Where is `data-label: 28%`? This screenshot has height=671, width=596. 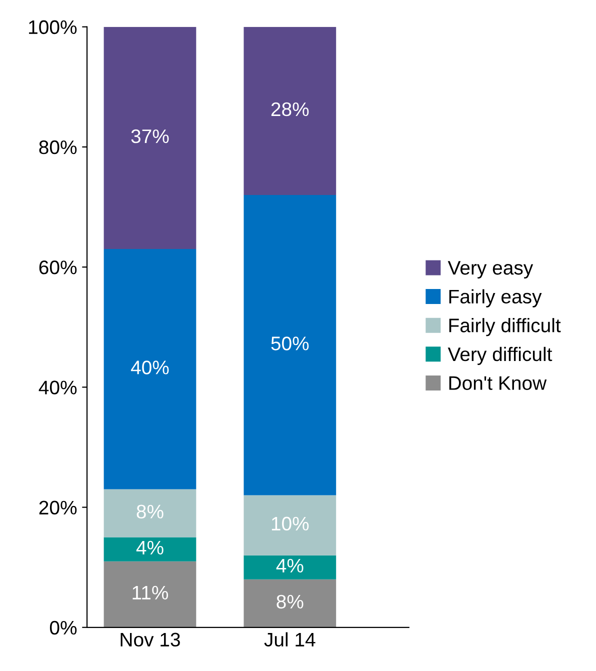 data-label: 28% is located at coordinates (290, 109).